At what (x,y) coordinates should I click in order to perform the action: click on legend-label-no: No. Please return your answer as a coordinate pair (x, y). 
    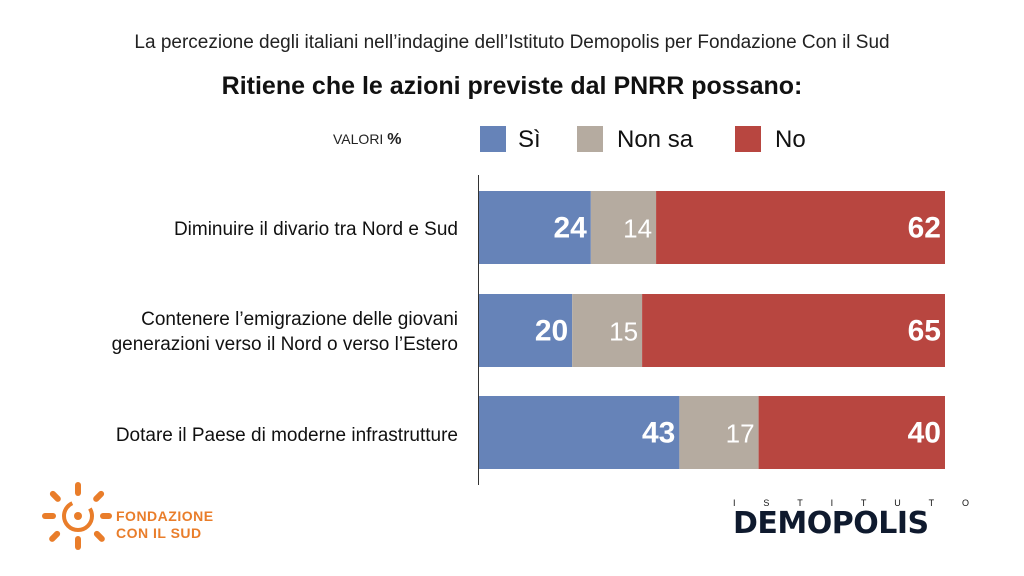
    Looking at the image, I should click on (790, 139).